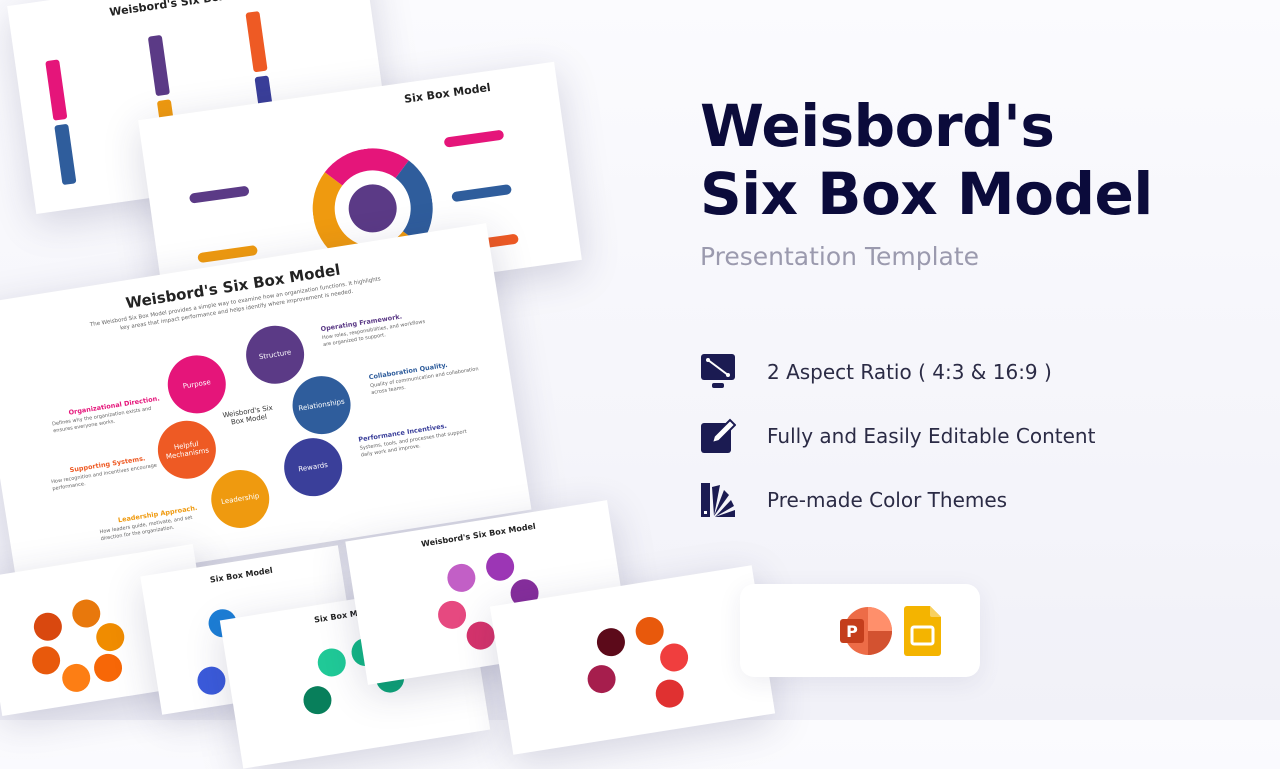 The image size is (1280, 769). I want to click on google-slides-icon, so click(922, 630).